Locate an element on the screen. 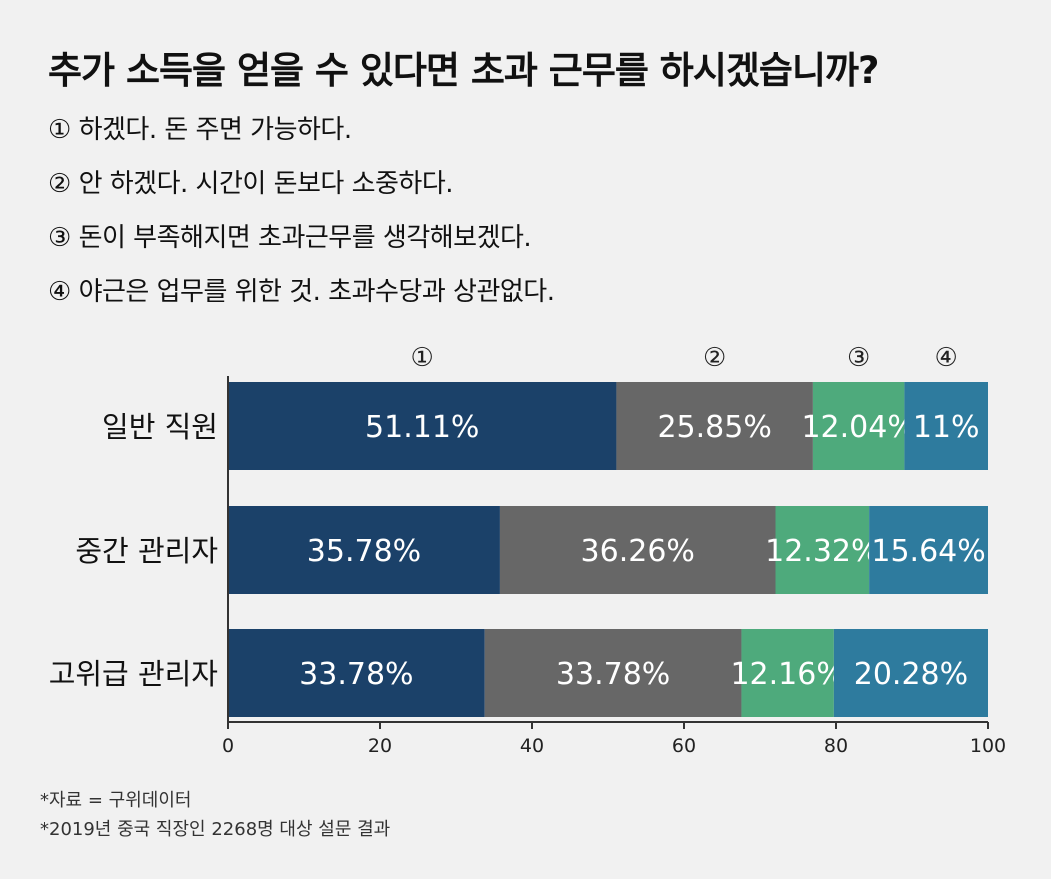 Image resolution: width=1051 pixels, height=879 pixels. x-tick-label-6: 100 is located at coordinates (988, 746).